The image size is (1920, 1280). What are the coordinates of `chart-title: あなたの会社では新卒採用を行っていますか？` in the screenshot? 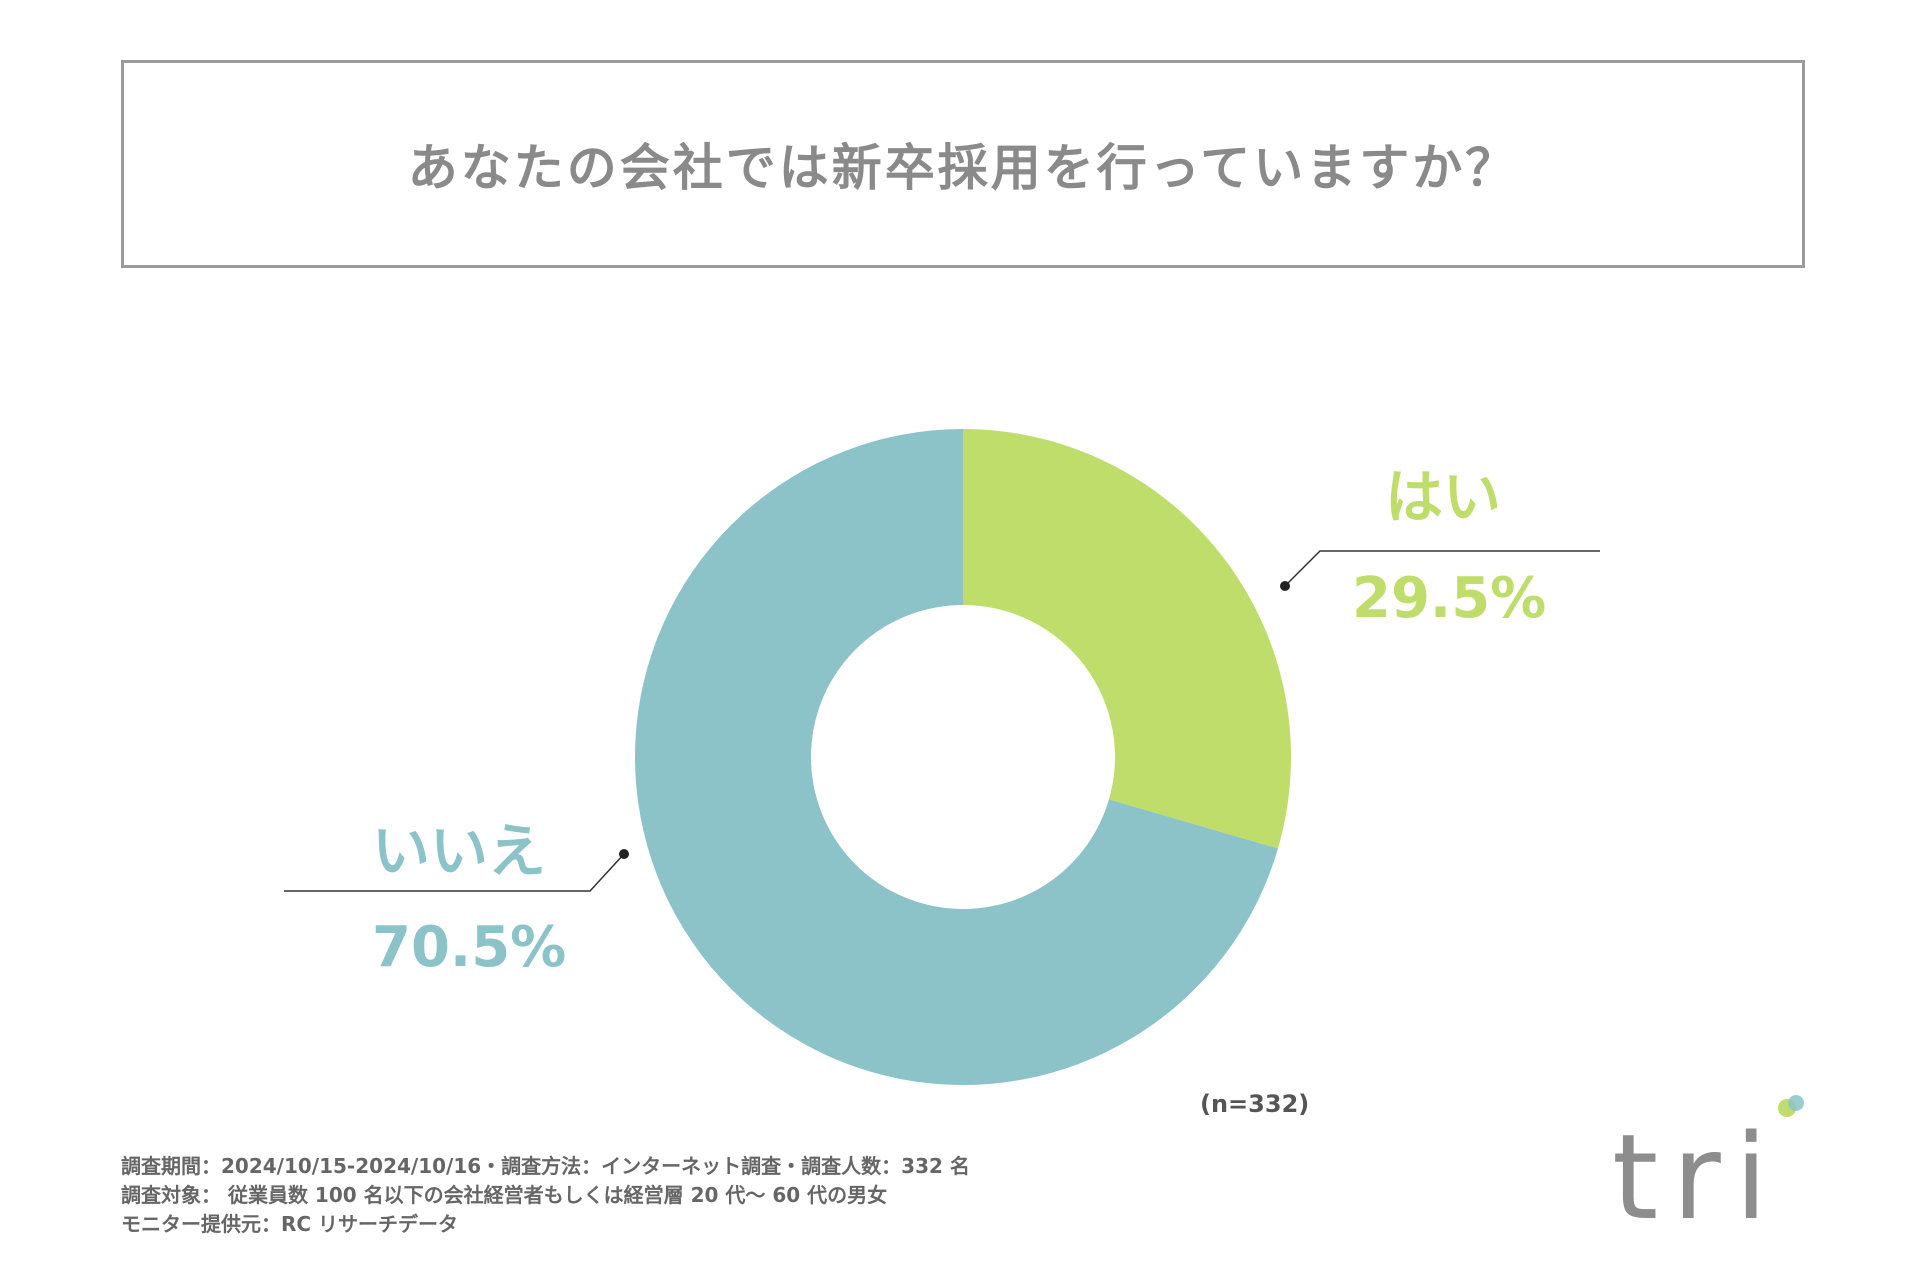 It's located at (963, 168).